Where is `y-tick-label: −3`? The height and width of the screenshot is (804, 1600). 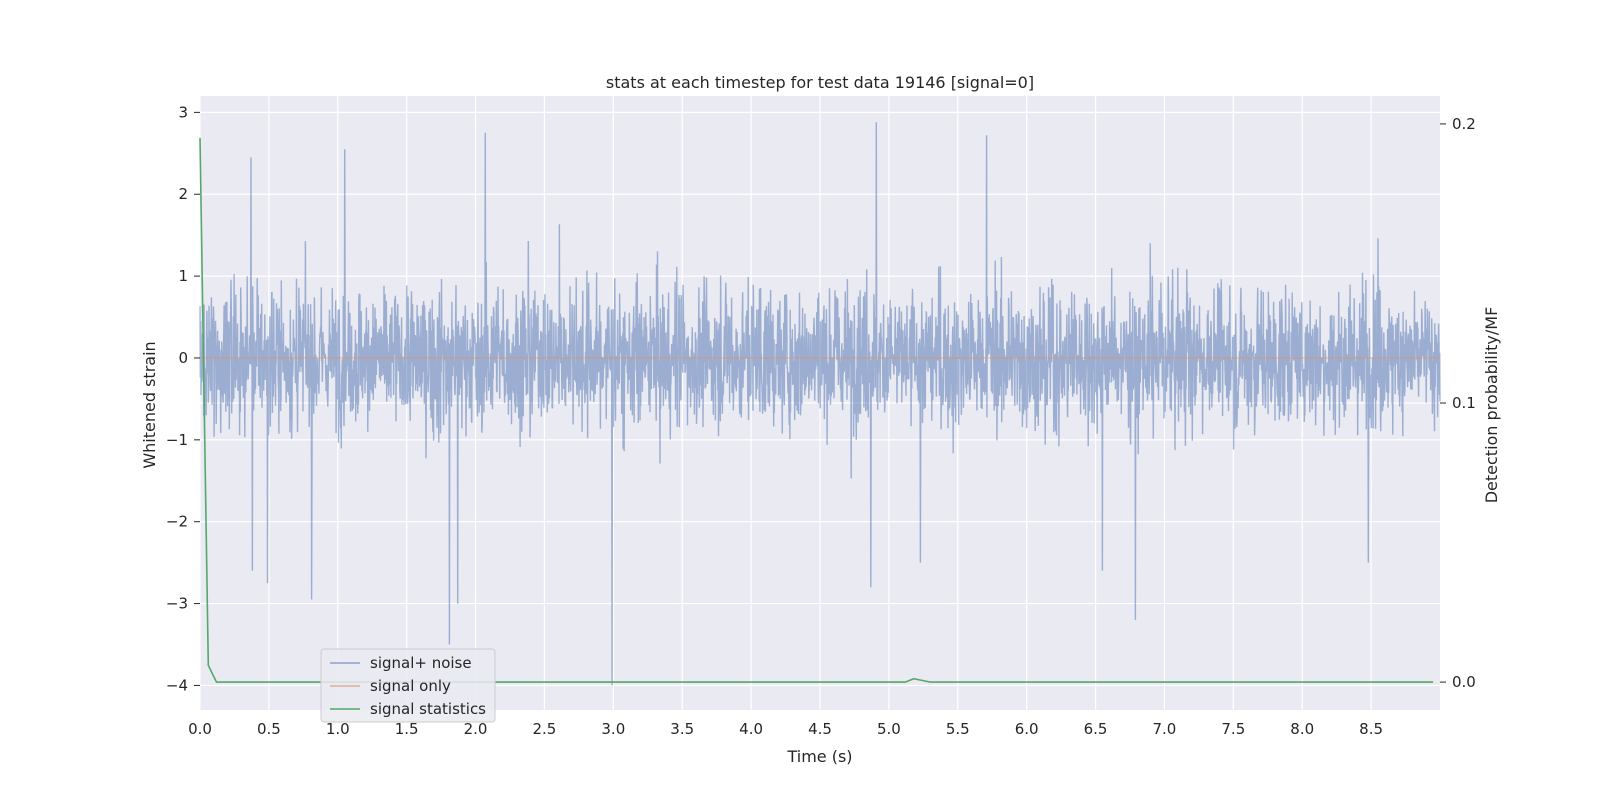
y-tick-label: −3 is located at coordinates (177, 604).